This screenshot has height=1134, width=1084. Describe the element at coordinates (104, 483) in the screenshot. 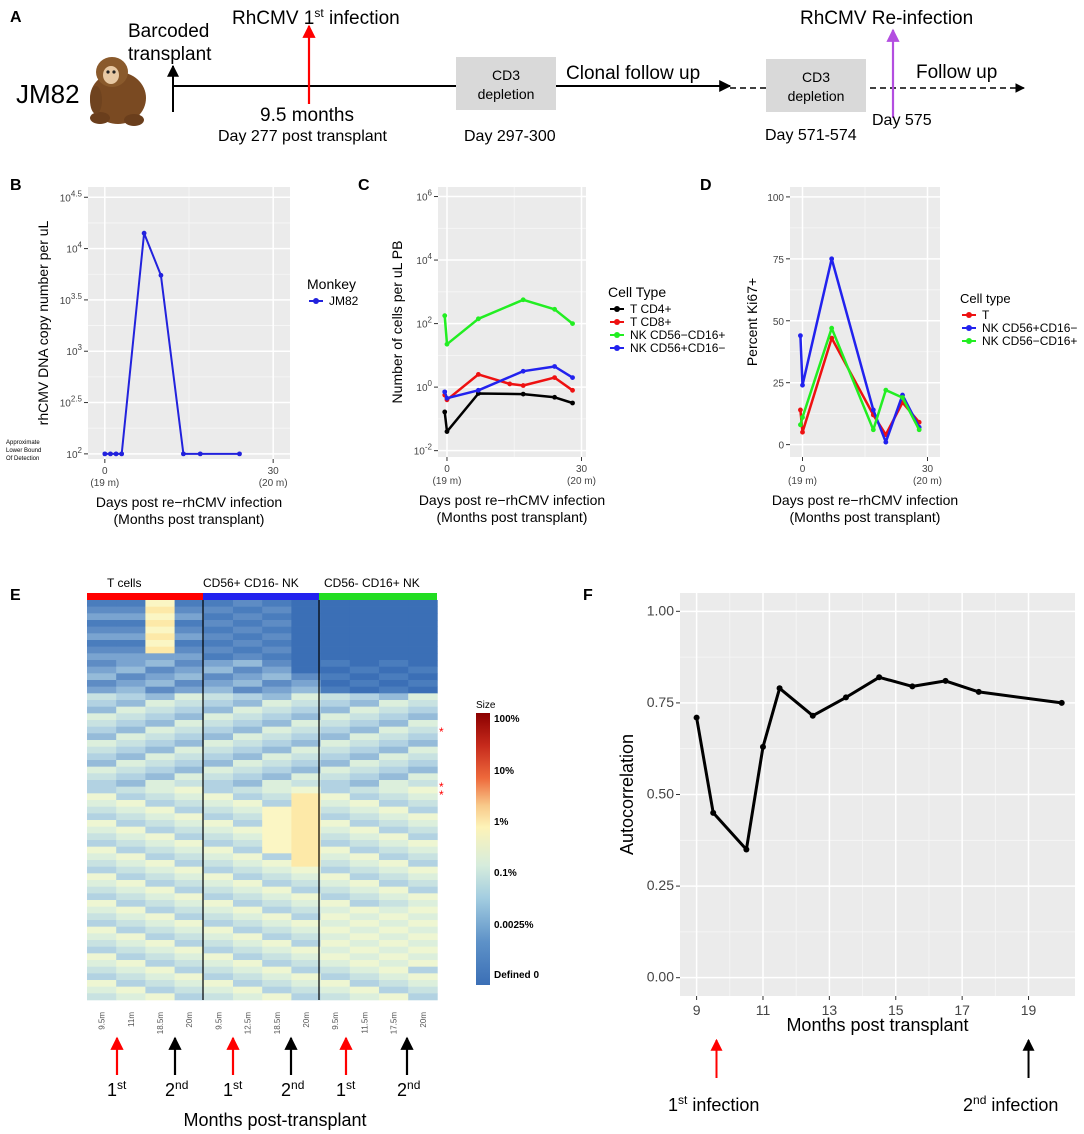

I see `chart-b-xtick-sublabel: (19 m)` at that location.